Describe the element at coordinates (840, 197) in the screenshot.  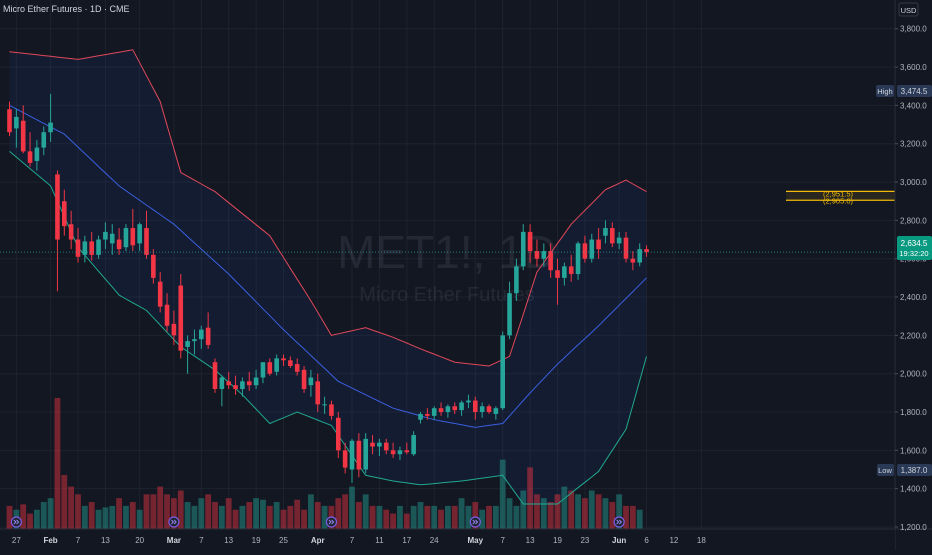
I see `price-zone: (2,951.5)(2,905.0)` at that location.